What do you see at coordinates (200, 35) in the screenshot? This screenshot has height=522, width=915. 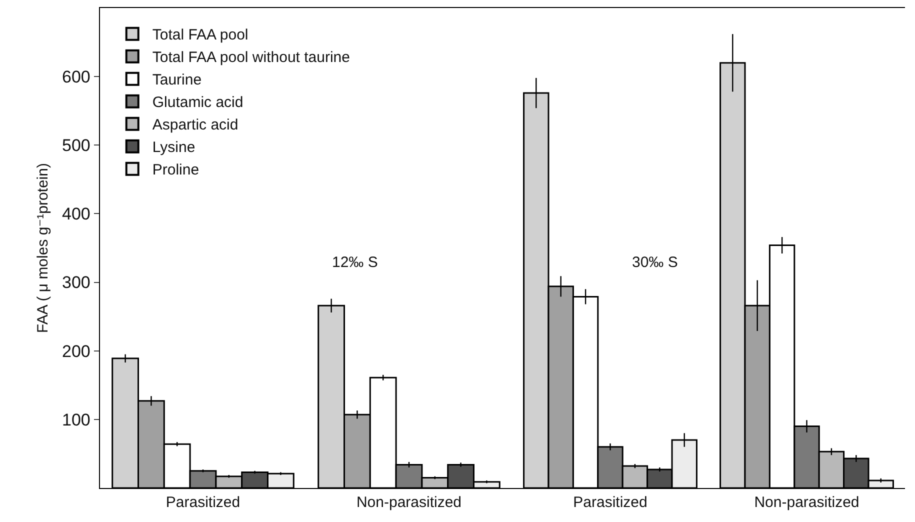 I see `legend-label: Total FAA pool` at bounding box center [200, 35].